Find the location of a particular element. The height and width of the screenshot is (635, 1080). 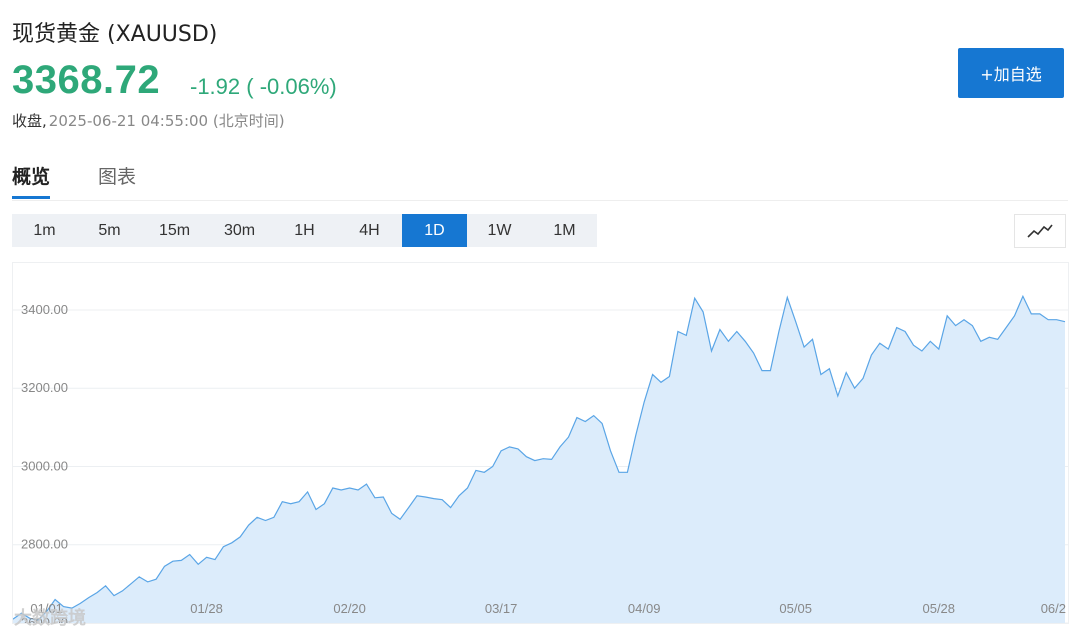

y-tick-label: 2800.00 is located at coordinates (44, 544).